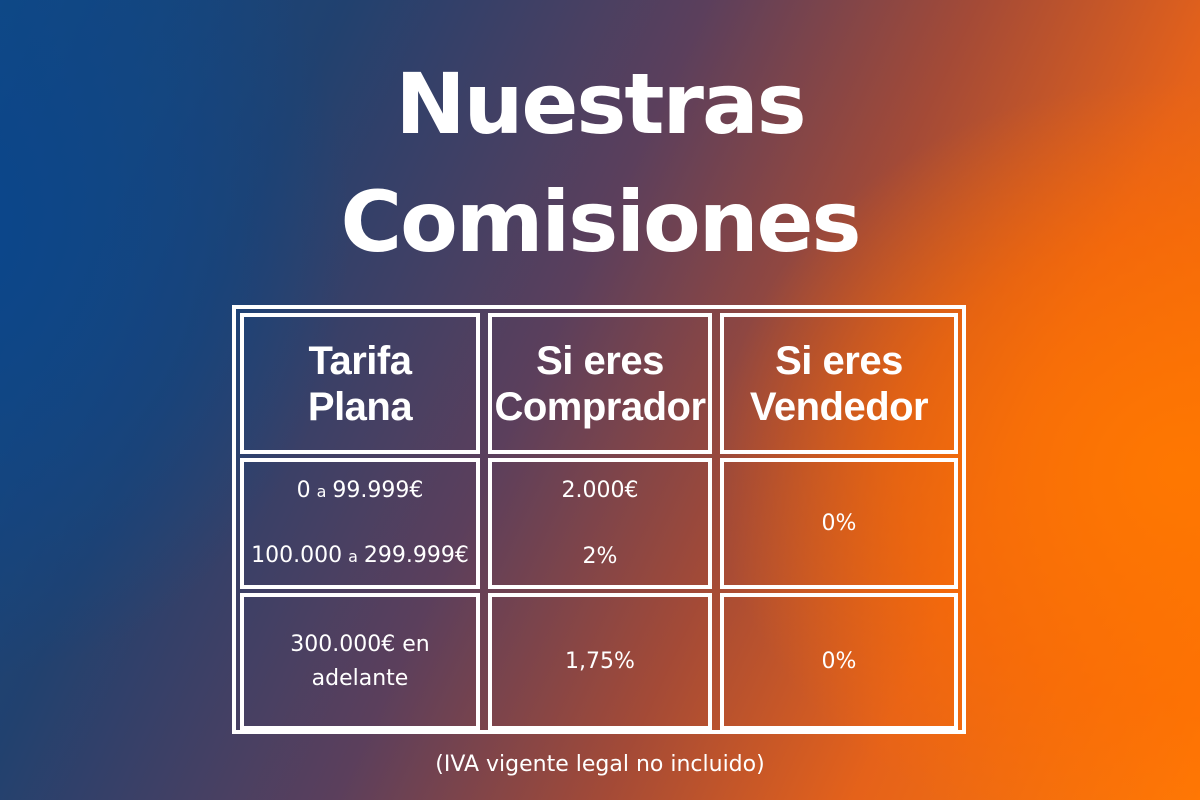 Image resolution: width=1200 pixels, height=800 pixels. I want to click on row-2-seller-cell: 0%, so click(839, 661).